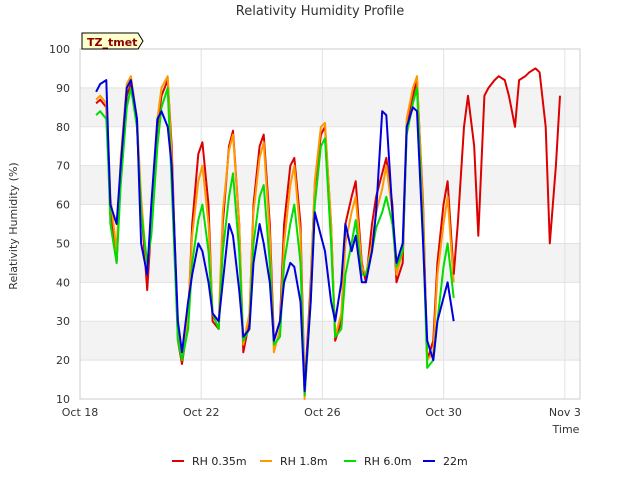  Describe the element at coordinates (388, 461) in the screenshot. I see `legend-label: RH 6.0m` at that location.